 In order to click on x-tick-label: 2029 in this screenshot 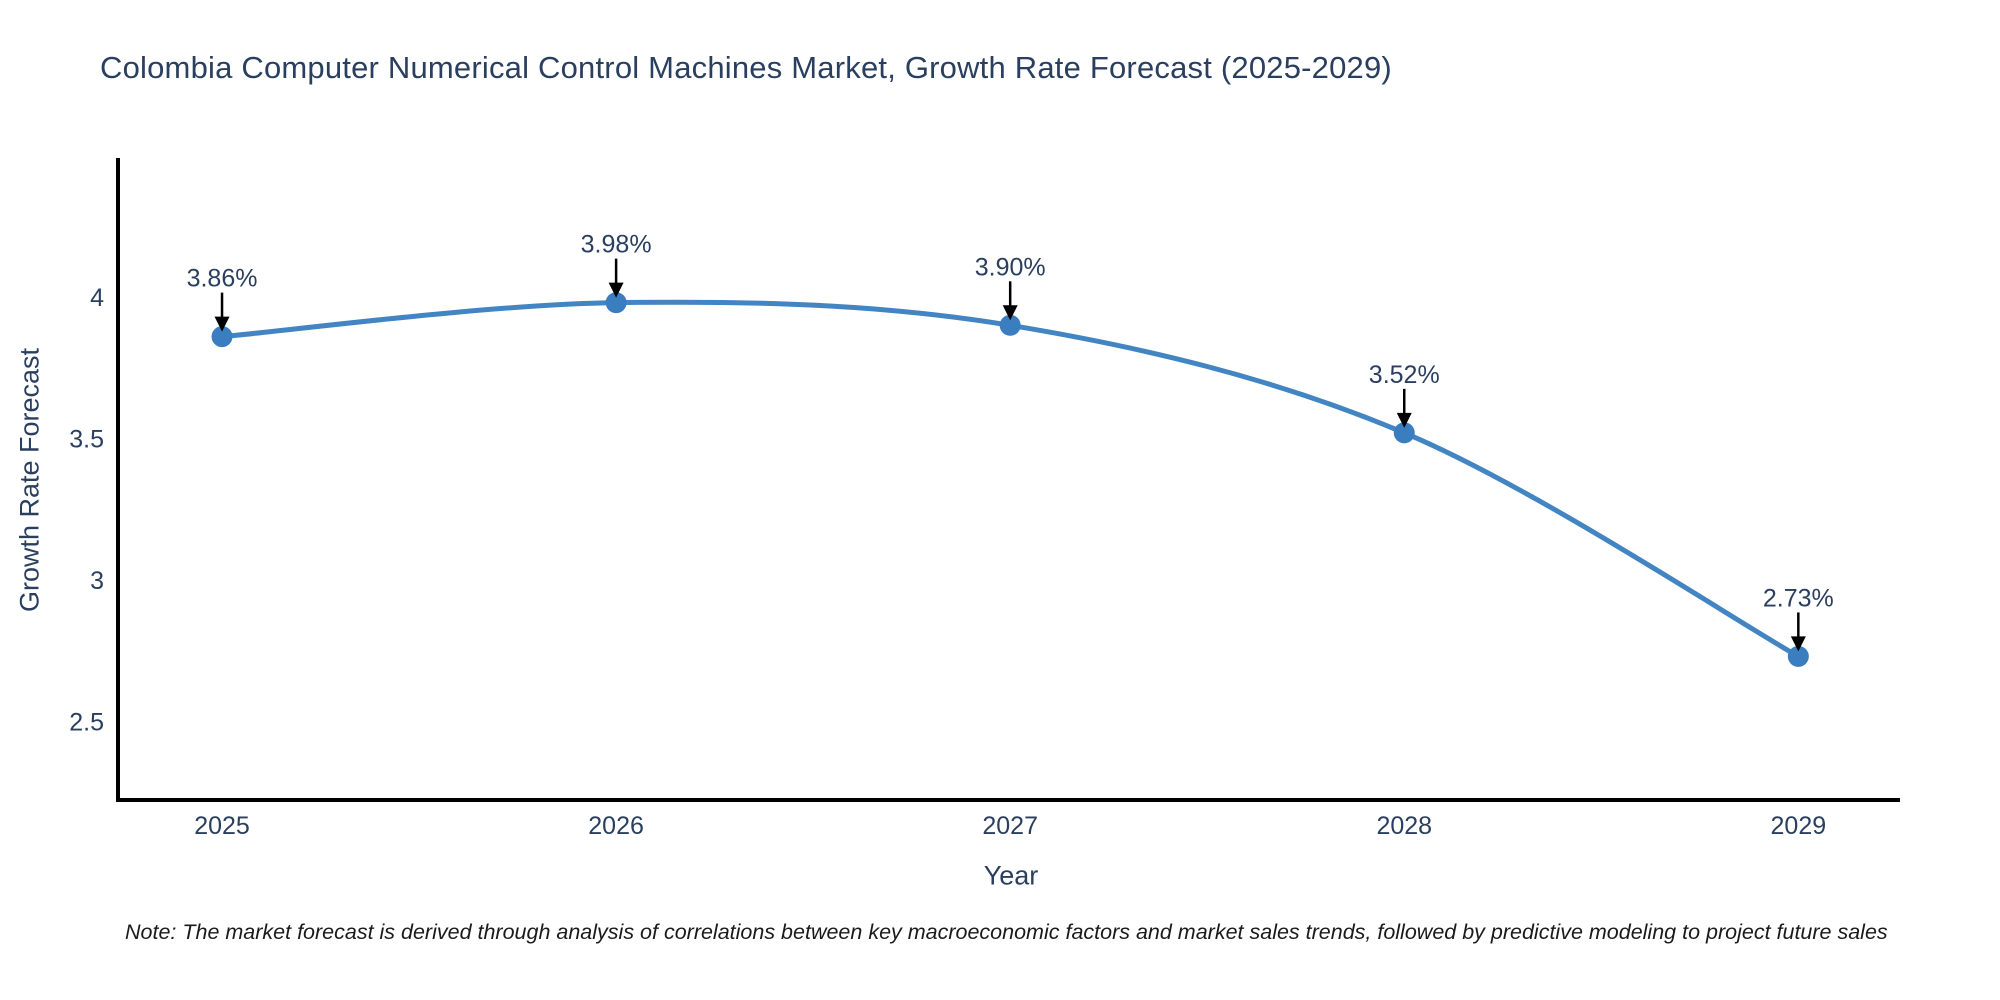, I will do `click(1799, 826)`.